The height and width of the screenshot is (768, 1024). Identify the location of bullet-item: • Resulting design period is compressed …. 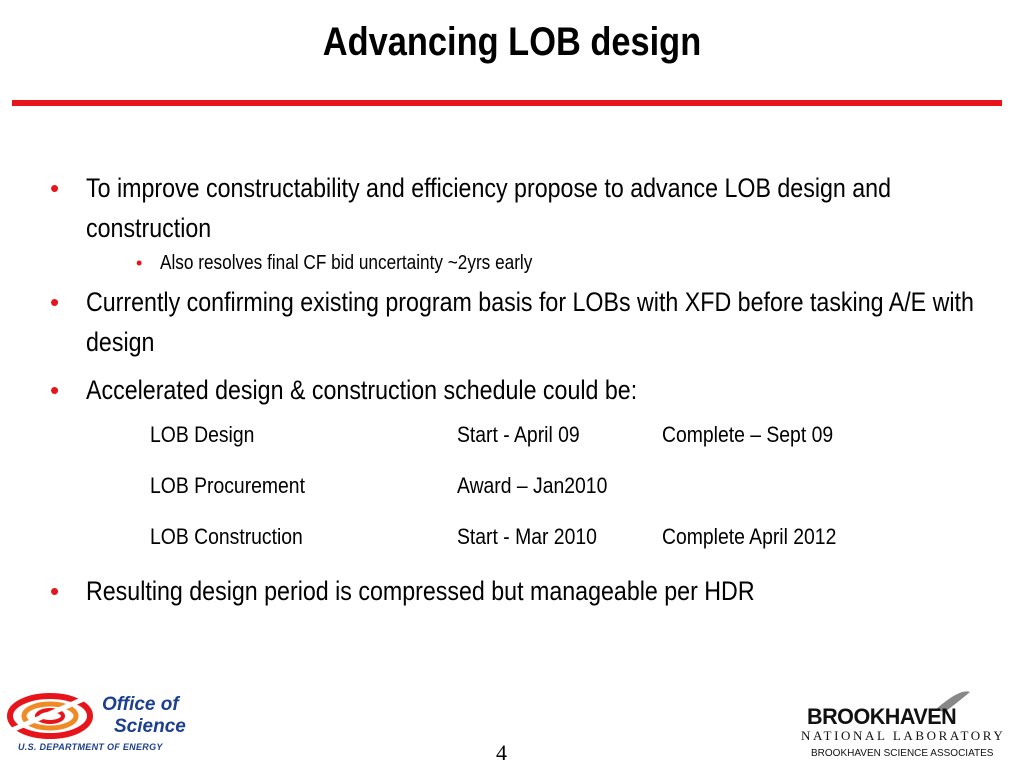
(525, 591).